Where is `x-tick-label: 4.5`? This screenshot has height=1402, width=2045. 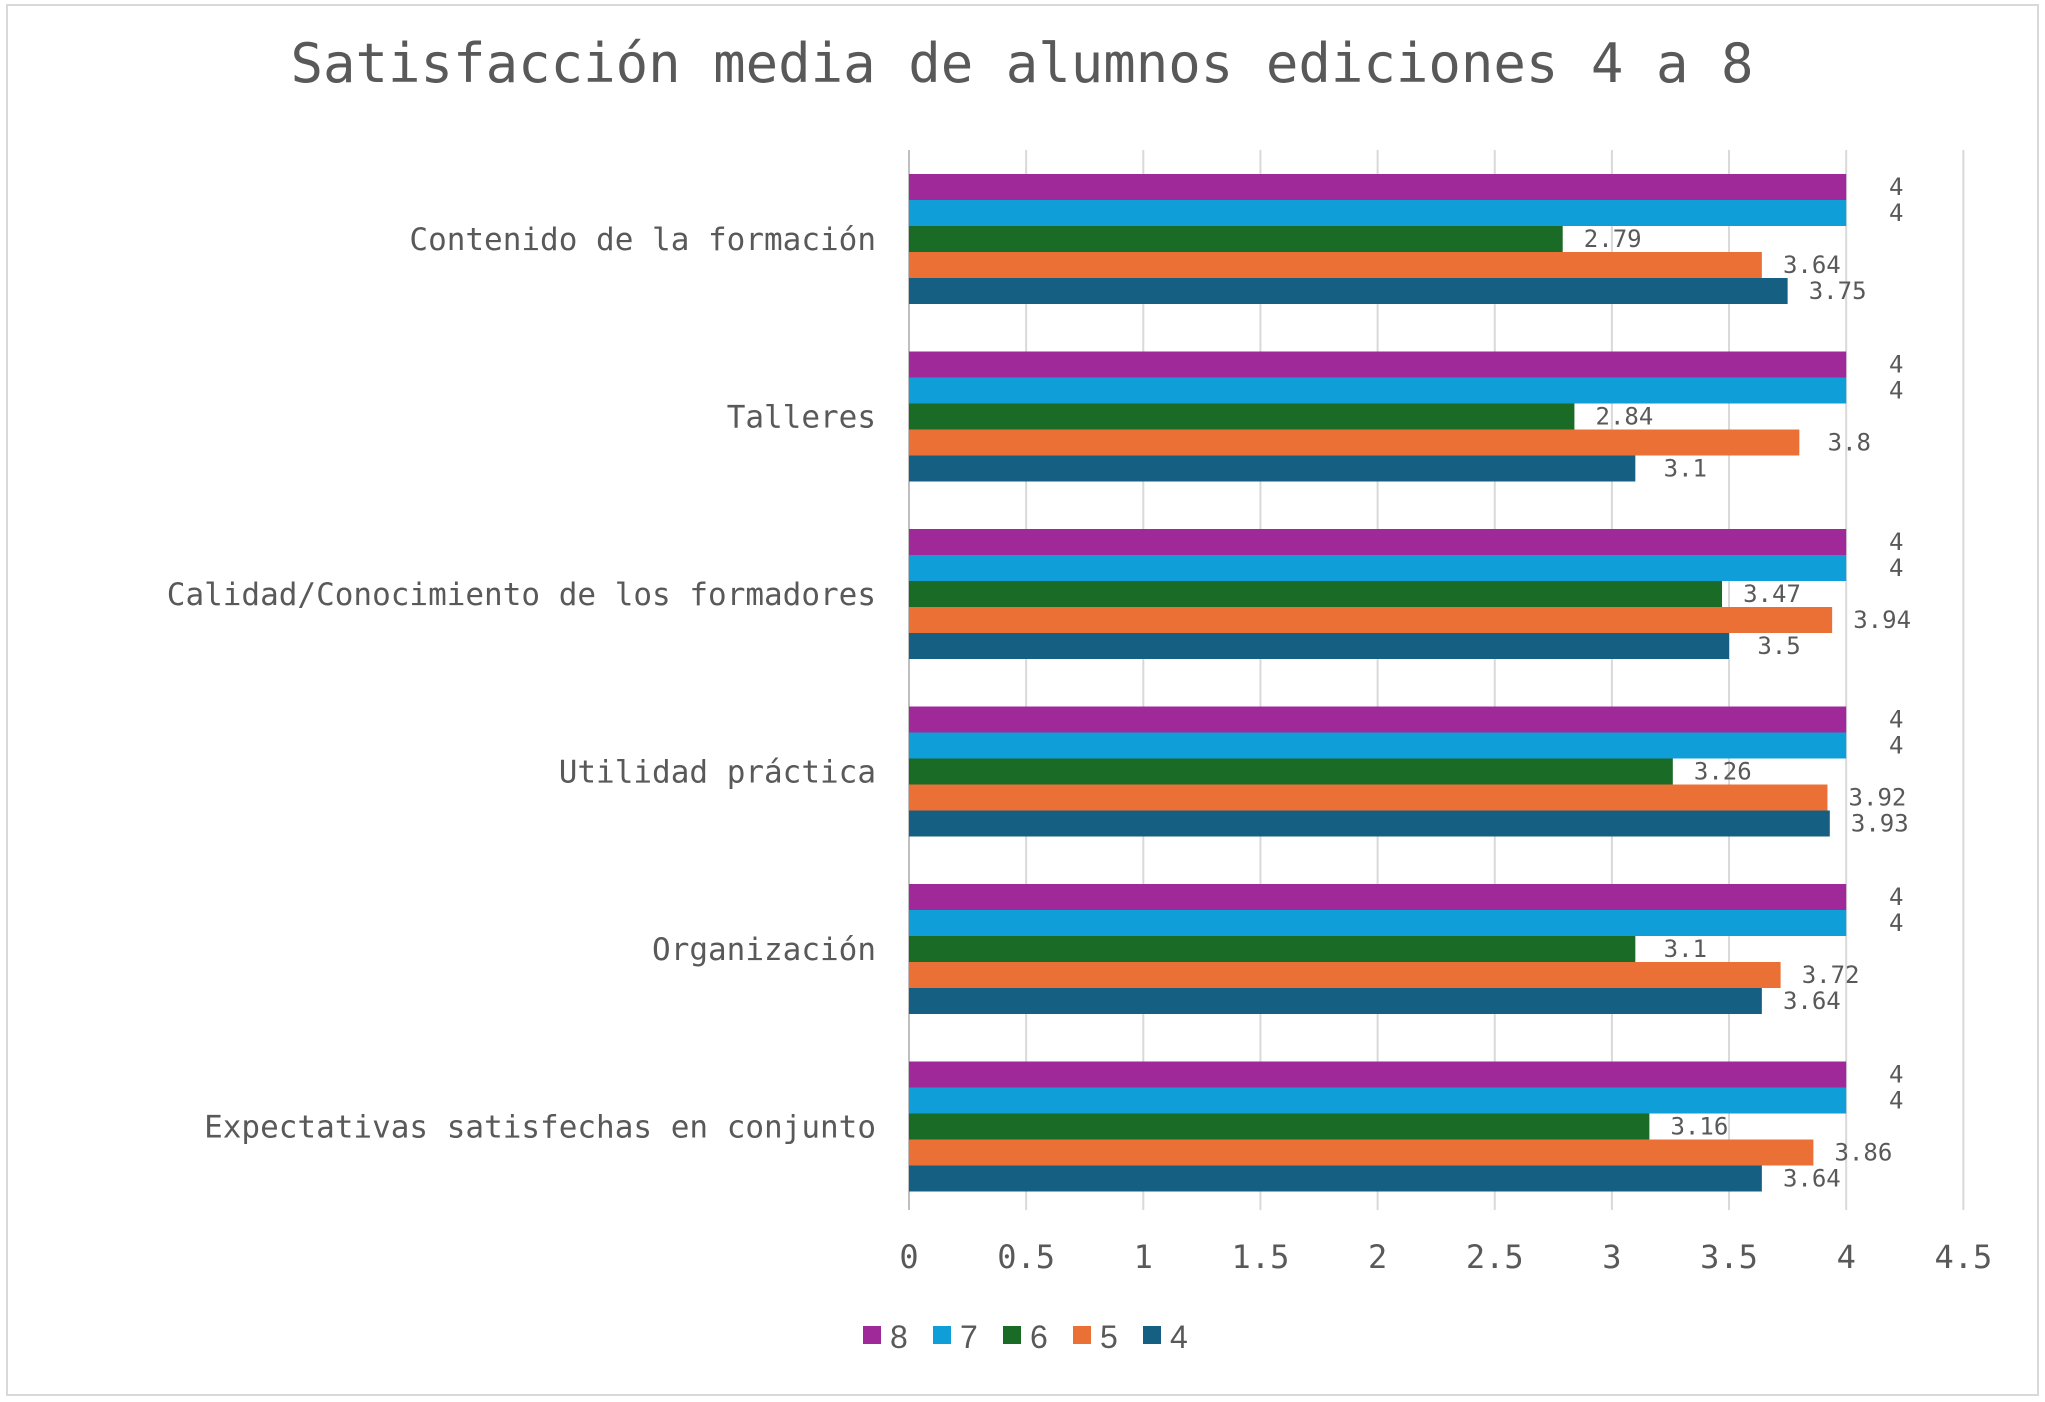 x-tick-label: 4.5 is located at coordinates (1963, 1257).